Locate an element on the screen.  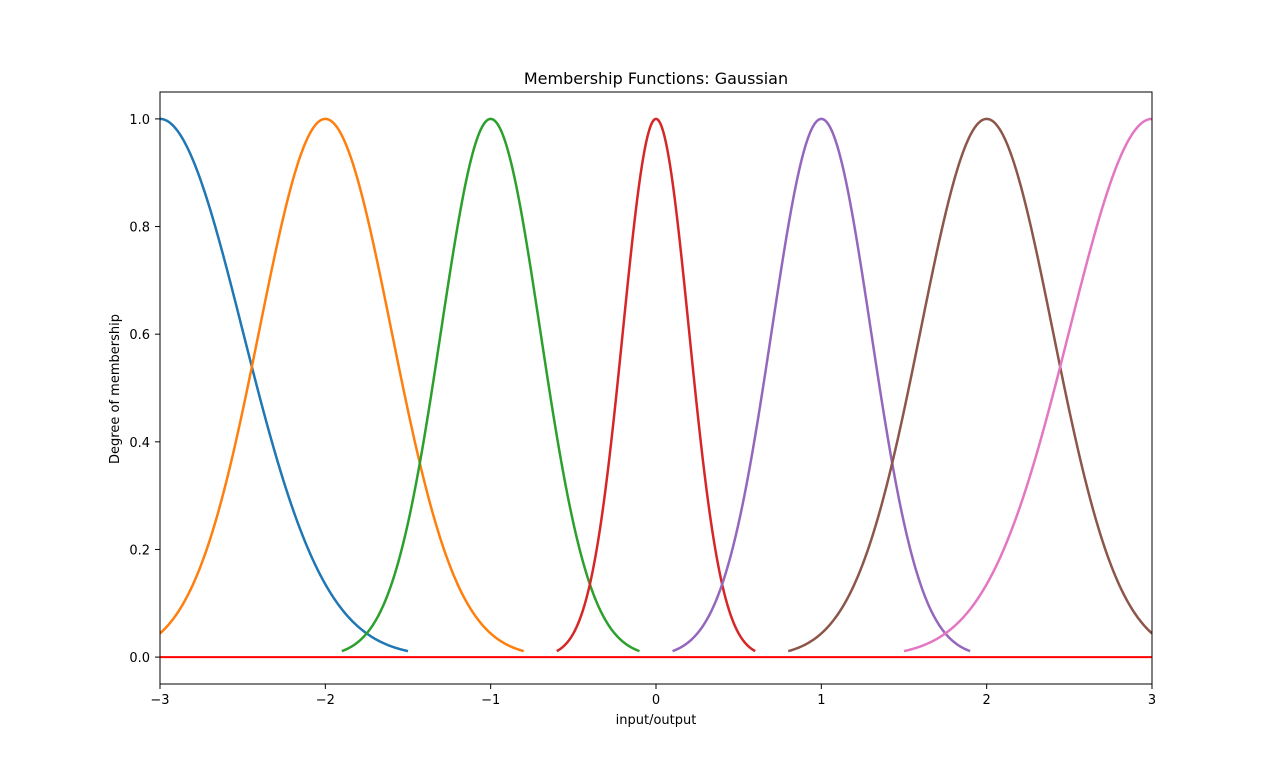
x-tick-label: 3 is located at coordinates (1152, 700).